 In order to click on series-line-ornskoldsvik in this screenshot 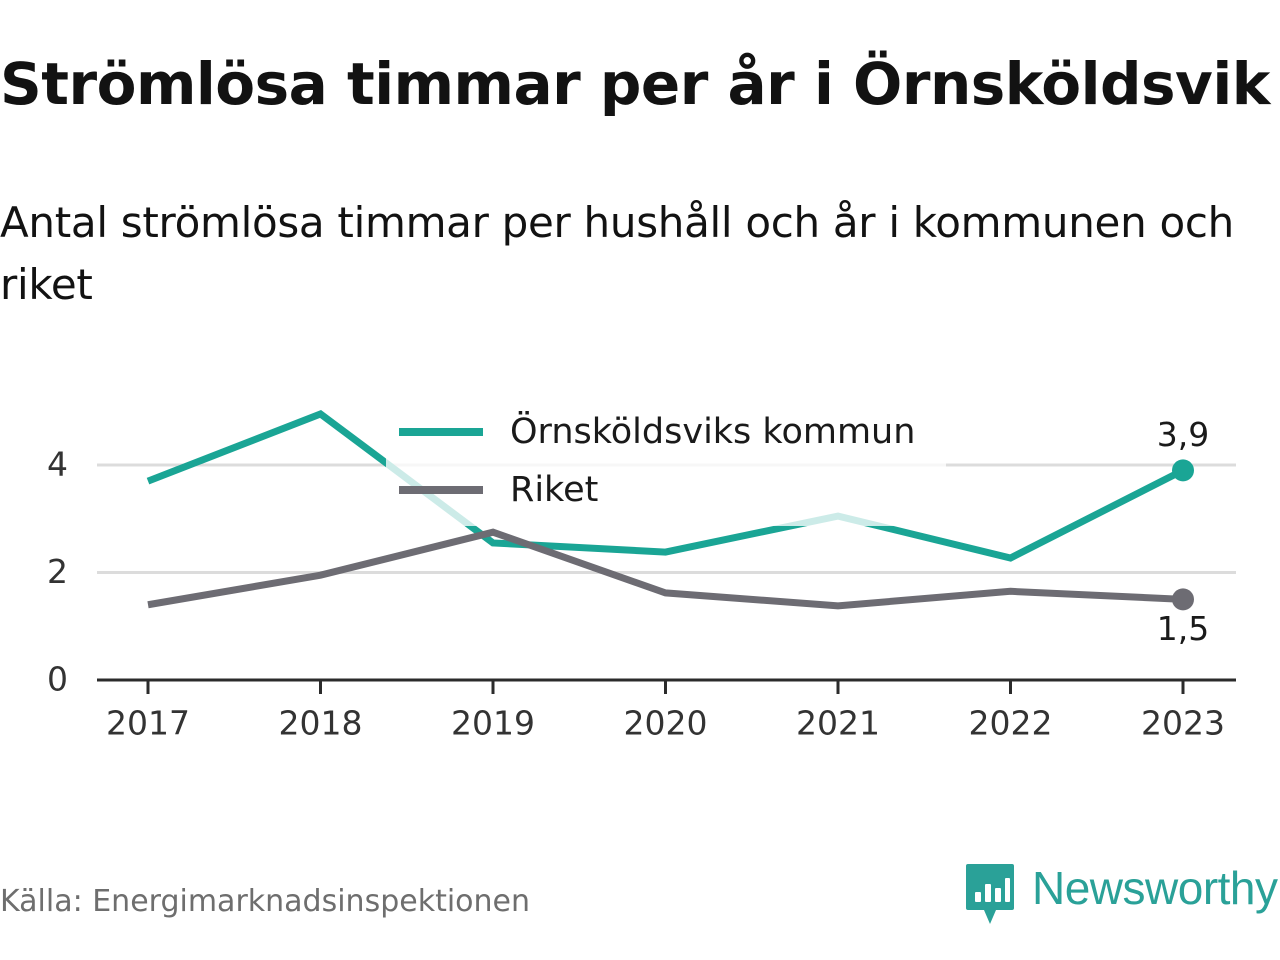, I will do `click(665, 485)`.